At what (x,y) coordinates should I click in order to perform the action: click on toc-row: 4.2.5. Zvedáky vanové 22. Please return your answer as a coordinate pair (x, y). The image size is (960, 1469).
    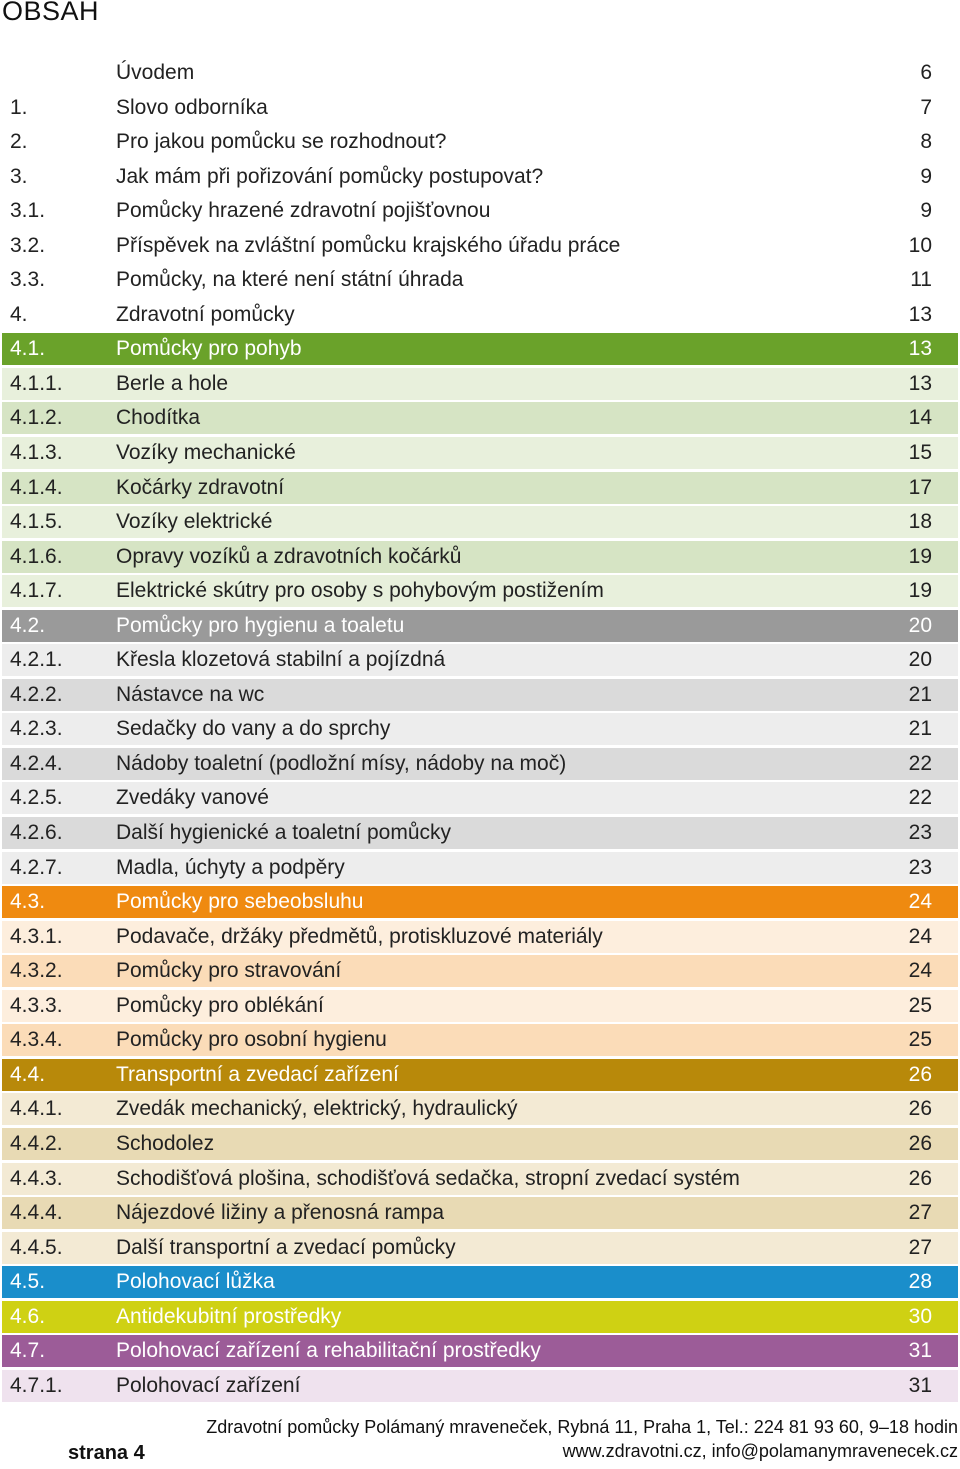
    Looking at the image, I should click on (480, 798).